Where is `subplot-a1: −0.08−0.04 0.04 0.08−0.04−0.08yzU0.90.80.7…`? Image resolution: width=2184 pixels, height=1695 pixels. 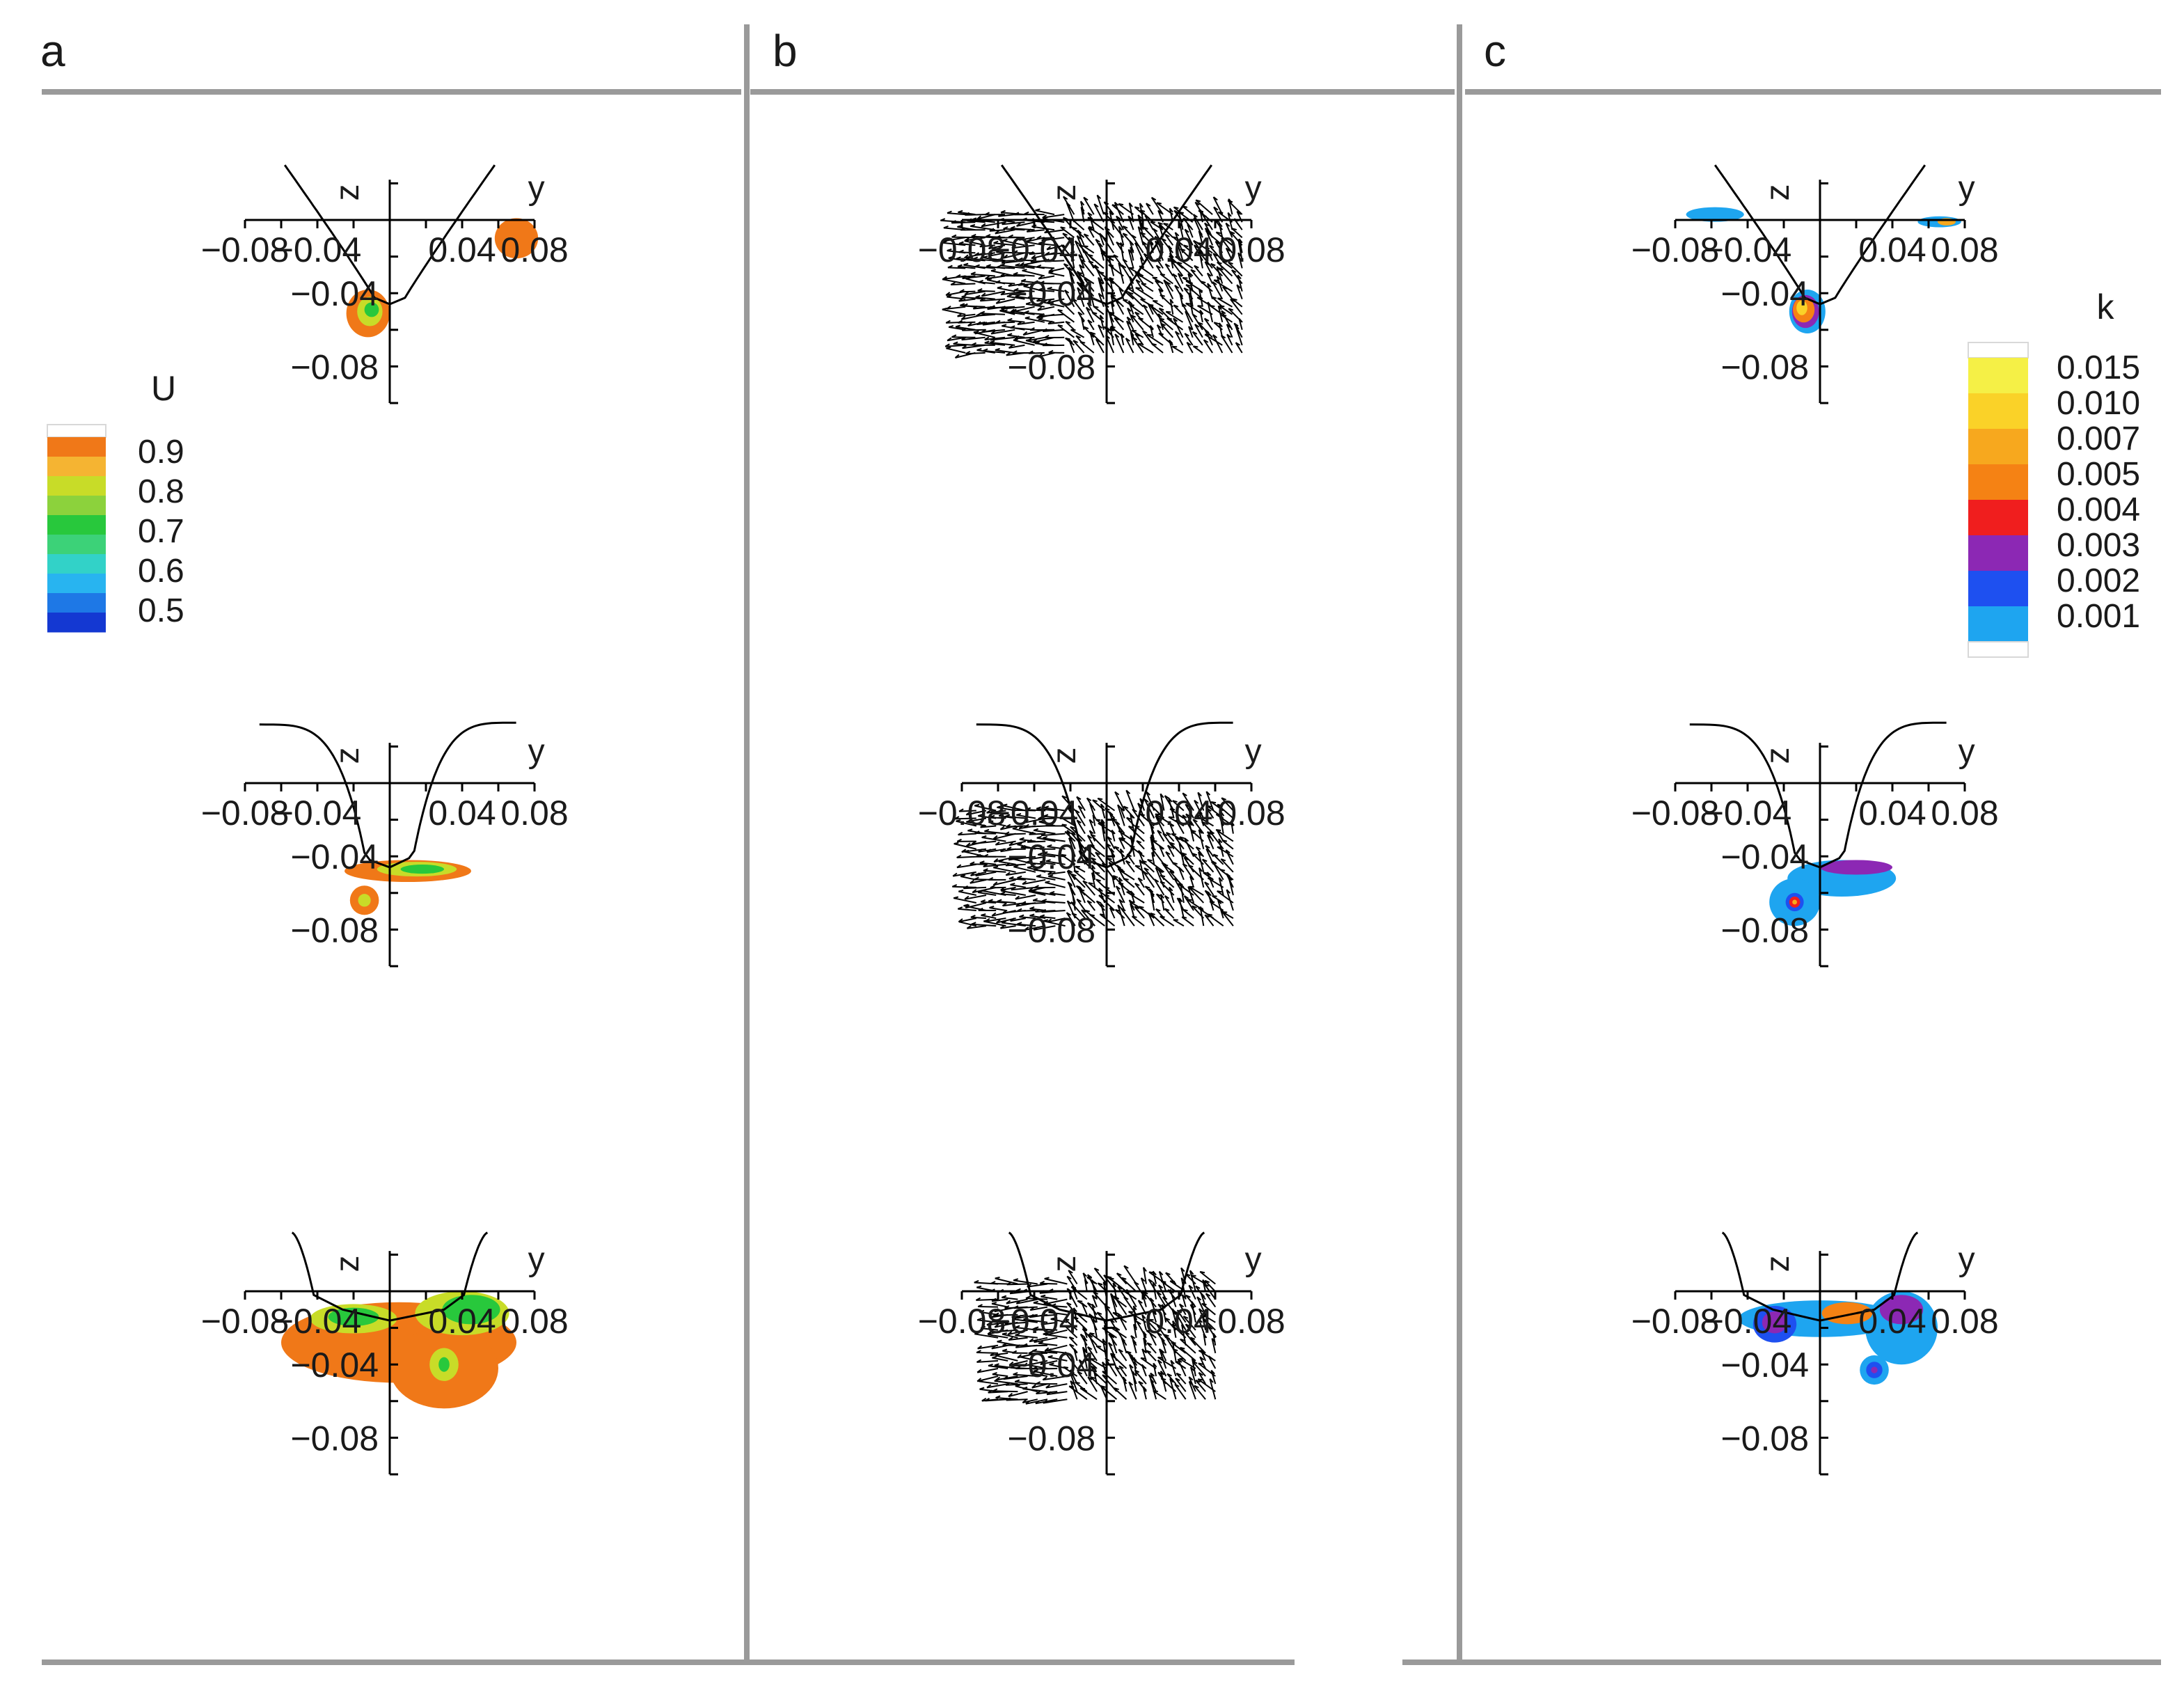
subplot-a1: −0.08−0.04 0.04 0.08−0.04−0.08yzU0.90.80.7… is located at coordinates (308, 398).